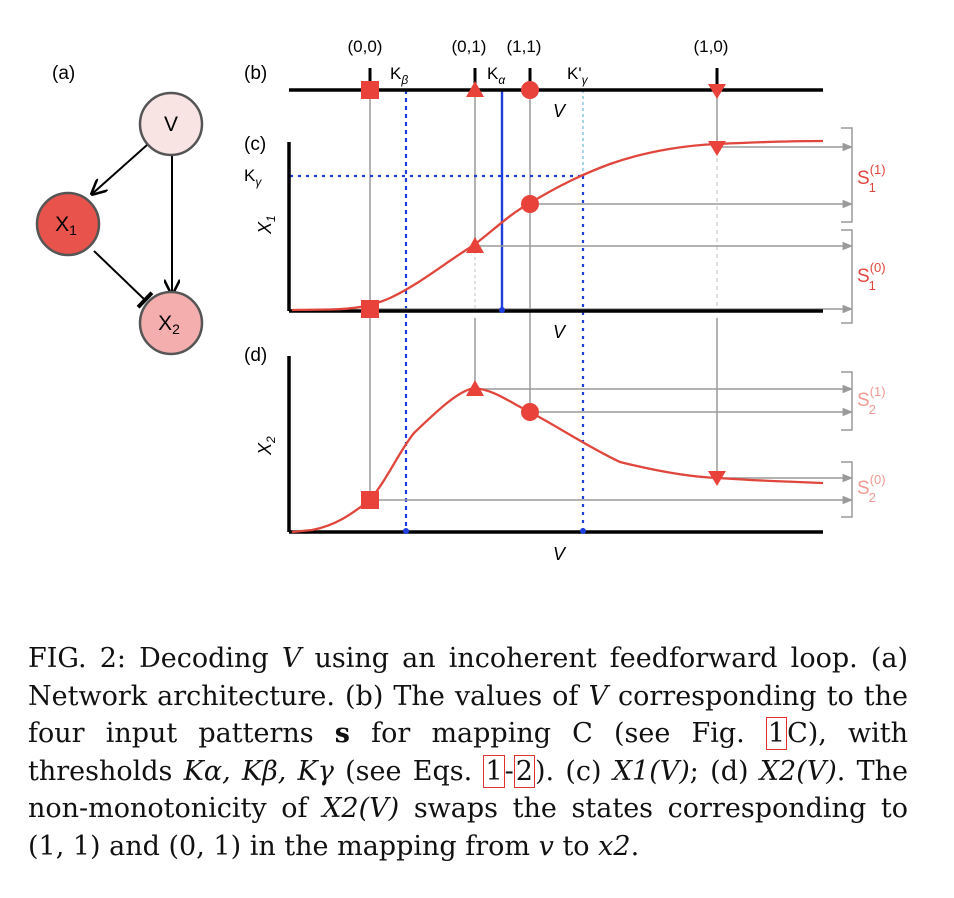 The height and width of the screenshot is (898, 954). I want to click on pattern-labels: (0,0) (0,1) (1,1) (1,0), so click(538, 46).